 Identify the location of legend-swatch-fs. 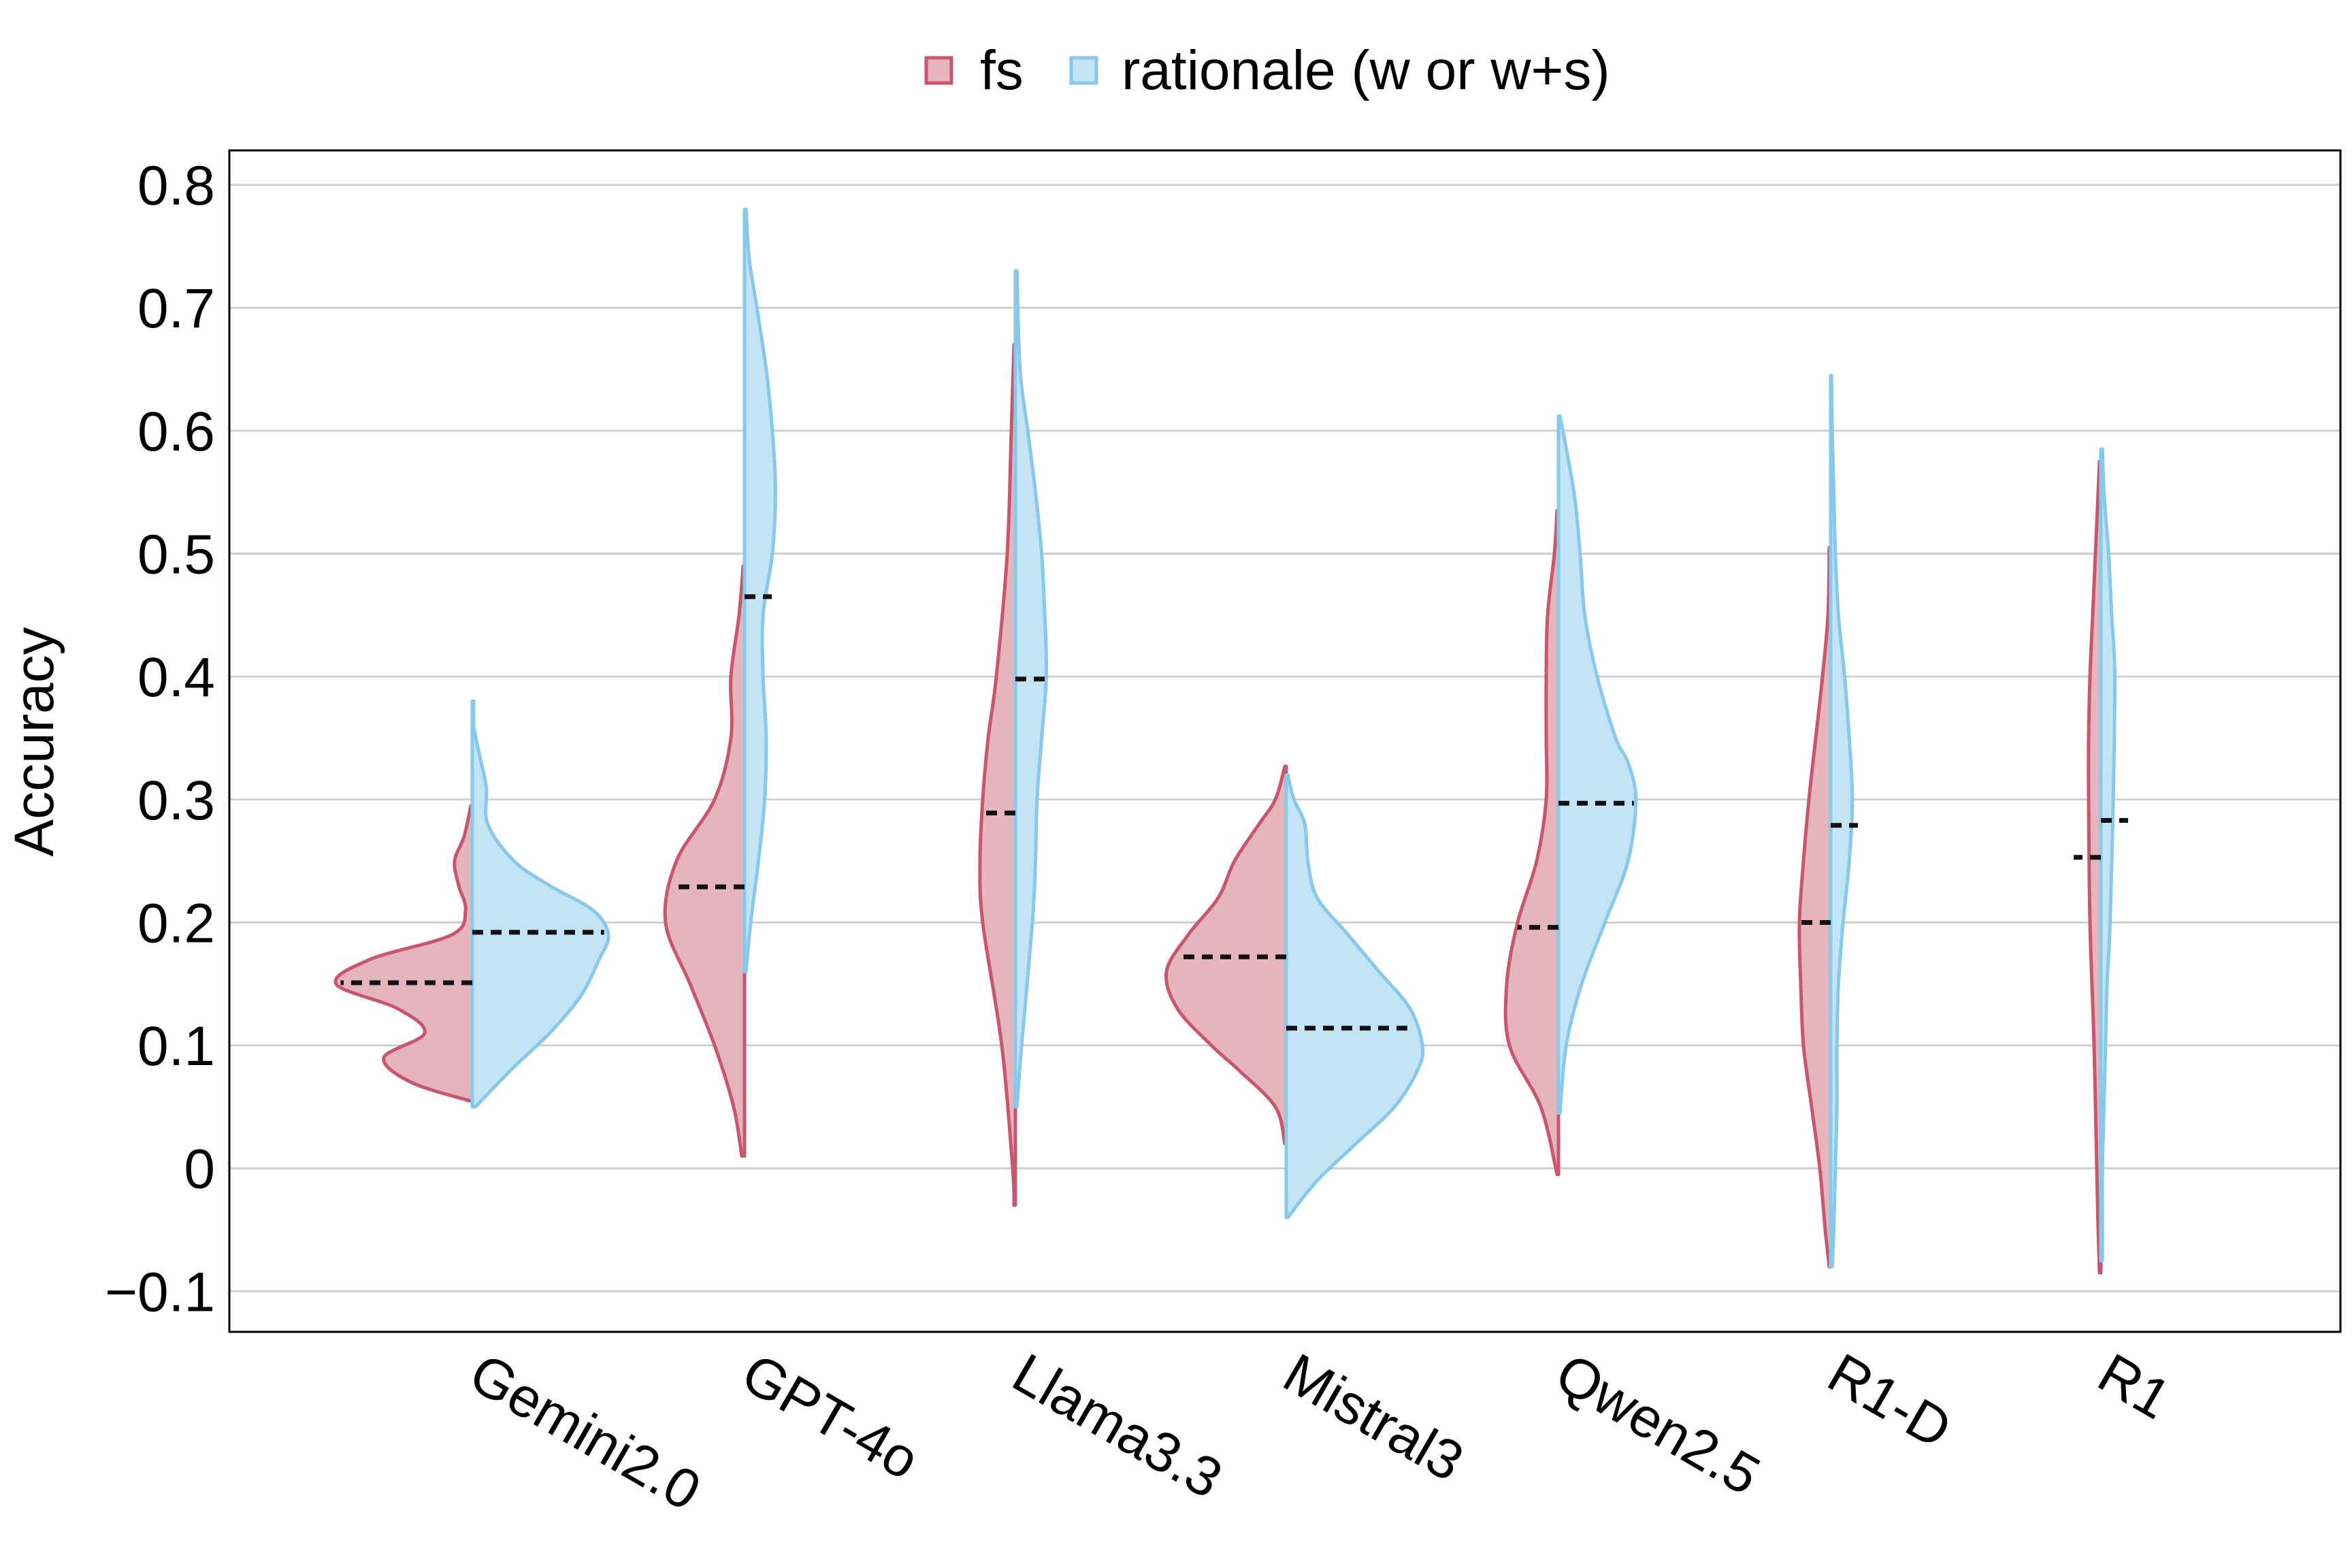
(938, 71).